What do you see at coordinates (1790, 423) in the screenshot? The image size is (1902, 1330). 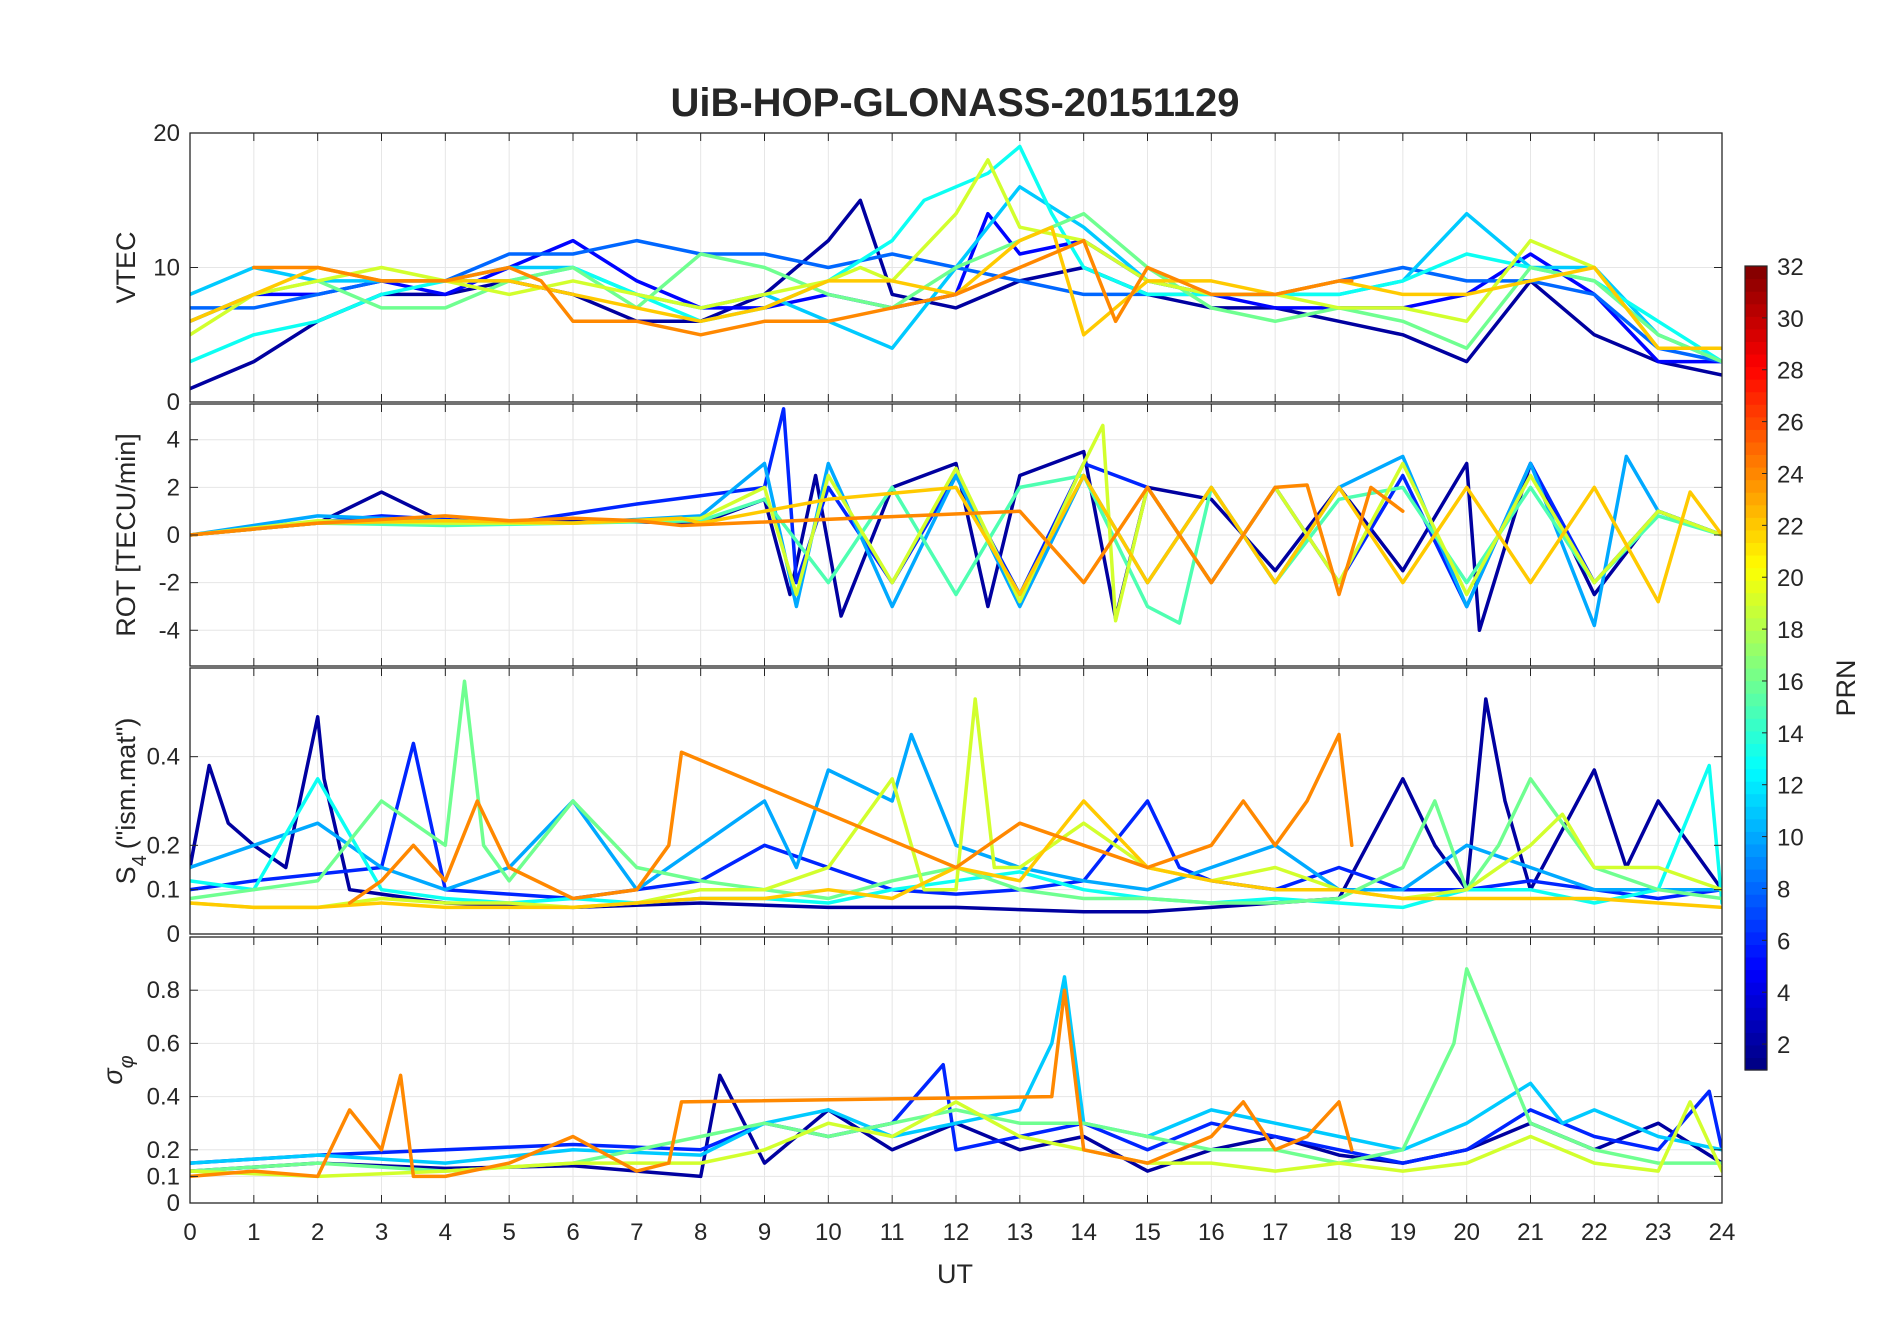 I see `colorbar-tick-label: 26` at bounding box center [1790, 423].